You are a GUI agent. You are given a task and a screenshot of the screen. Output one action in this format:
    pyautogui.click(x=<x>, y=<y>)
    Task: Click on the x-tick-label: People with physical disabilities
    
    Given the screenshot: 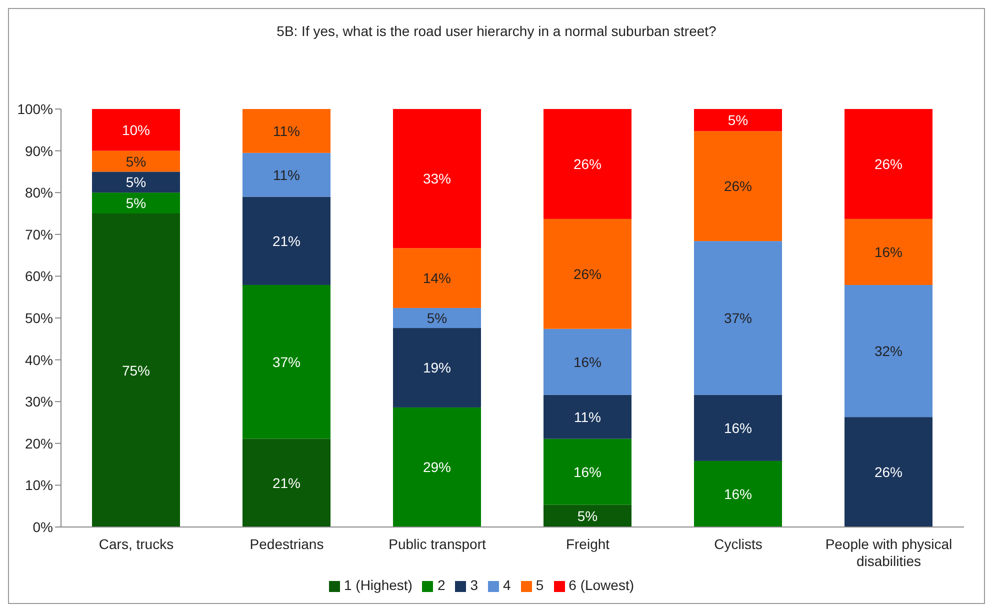 What is the action you would take?
    pyautogui.click(x=888, y=552)
    